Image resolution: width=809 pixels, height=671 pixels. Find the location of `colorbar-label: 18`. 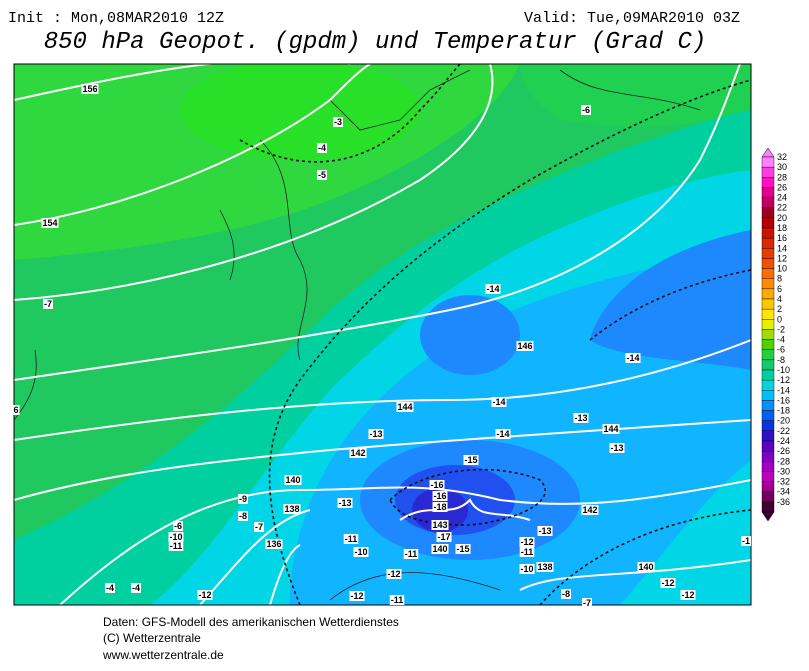

colorbar-label: 18 is located at coordinates (782, 228).